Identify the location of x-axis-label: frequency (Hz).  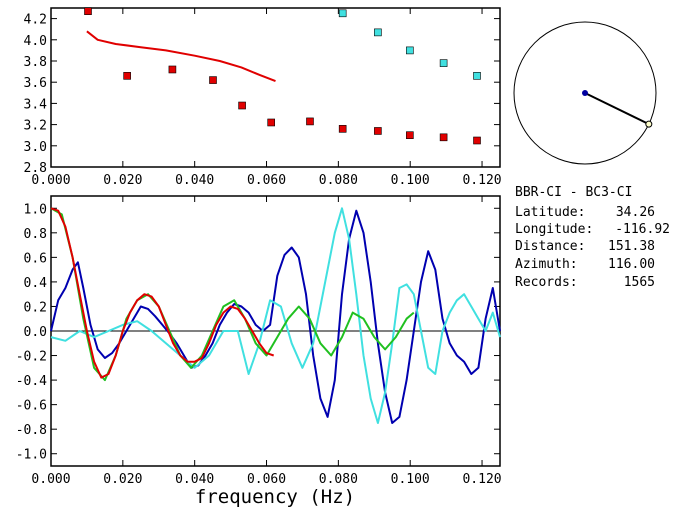
(275, 497).